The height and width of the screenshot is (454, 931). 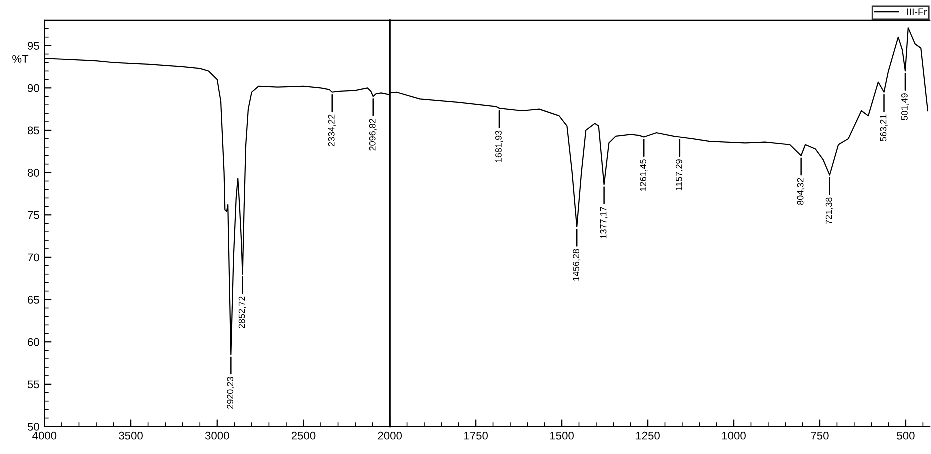 I want to click on x-tick-label: 1000, so click(x=734, y=436).